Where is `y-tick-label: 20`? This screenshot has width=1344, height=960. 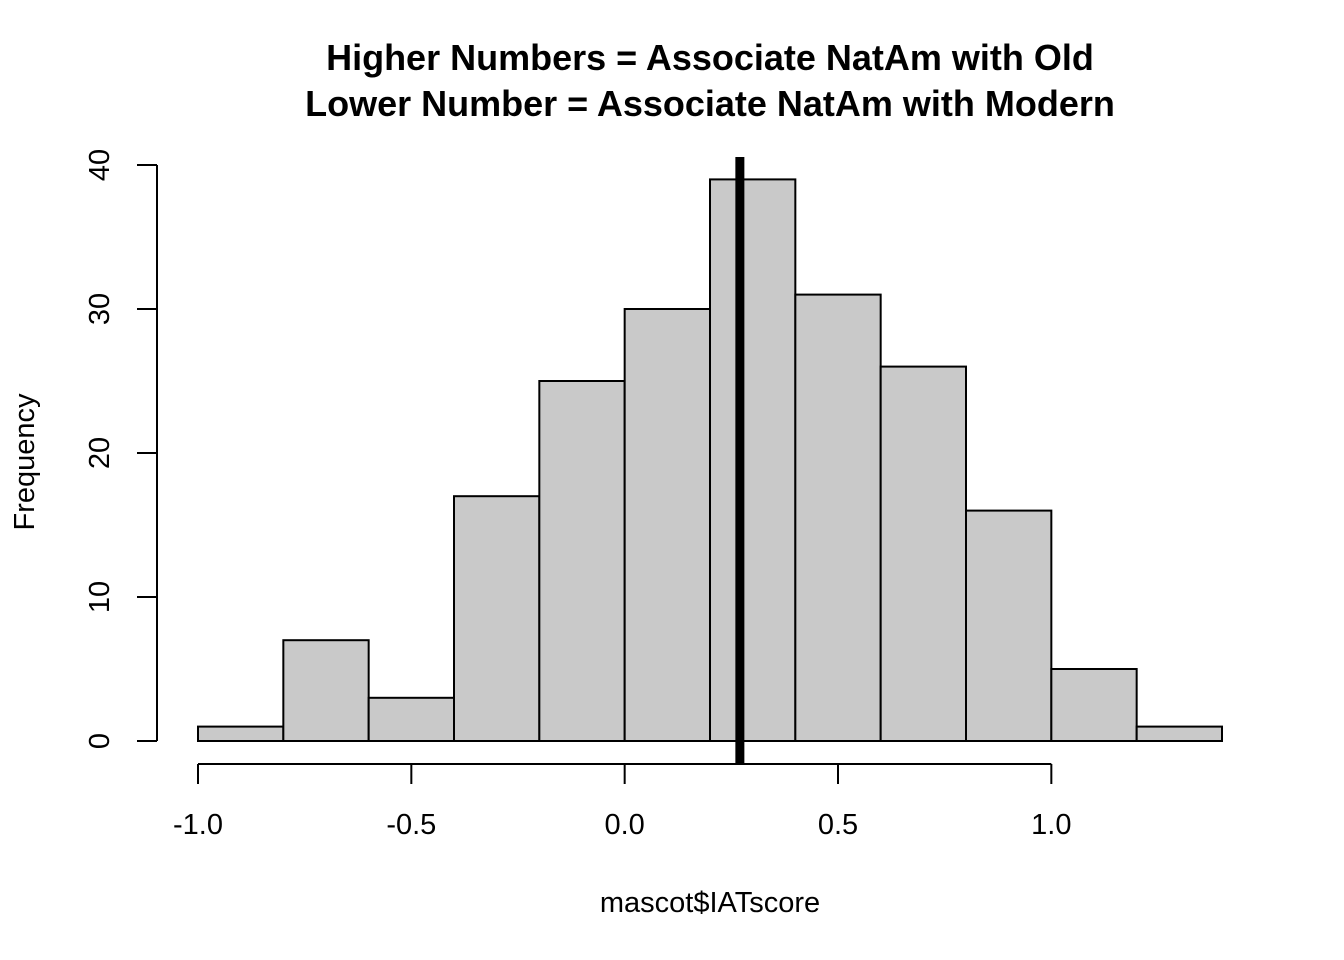 y-tick-label: 20 is located at coordinates (100, 453).